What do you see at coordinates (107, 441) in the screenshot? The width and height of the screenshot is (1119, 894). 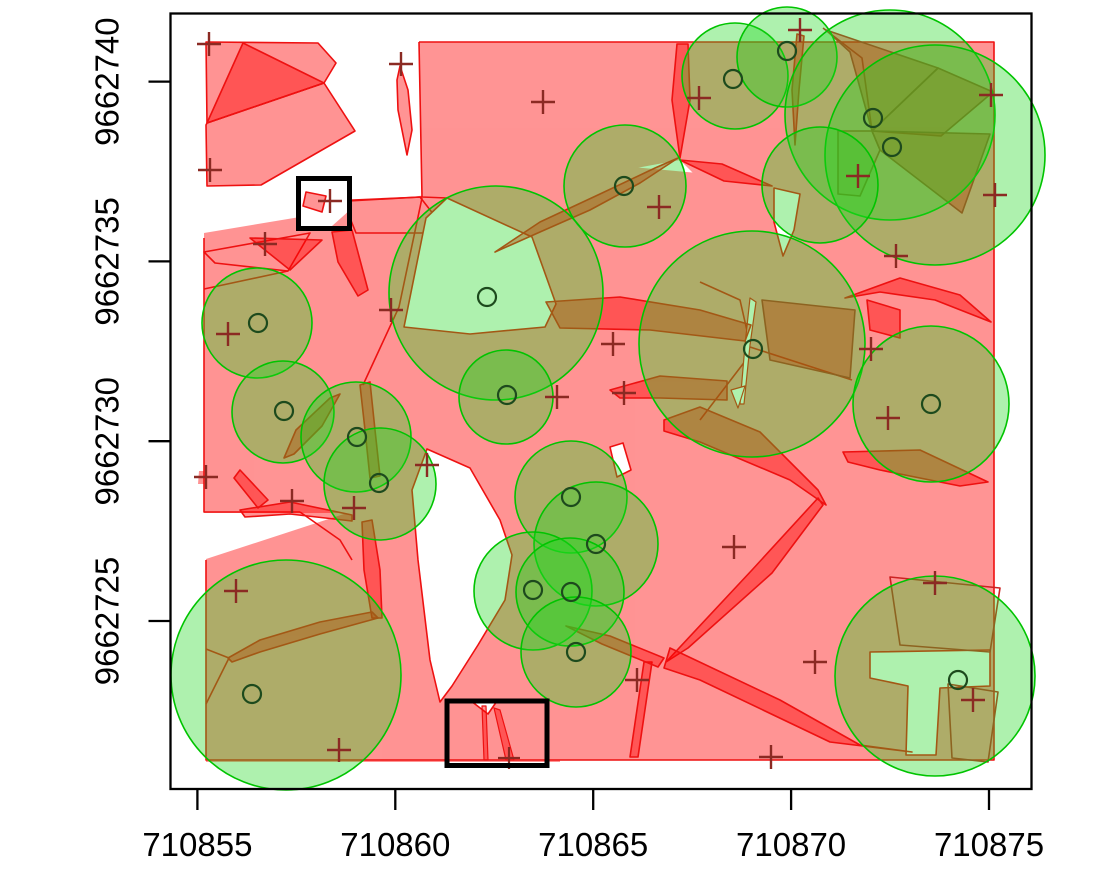 I see `svg-text: 9662730` at bounding box center [107, 441].